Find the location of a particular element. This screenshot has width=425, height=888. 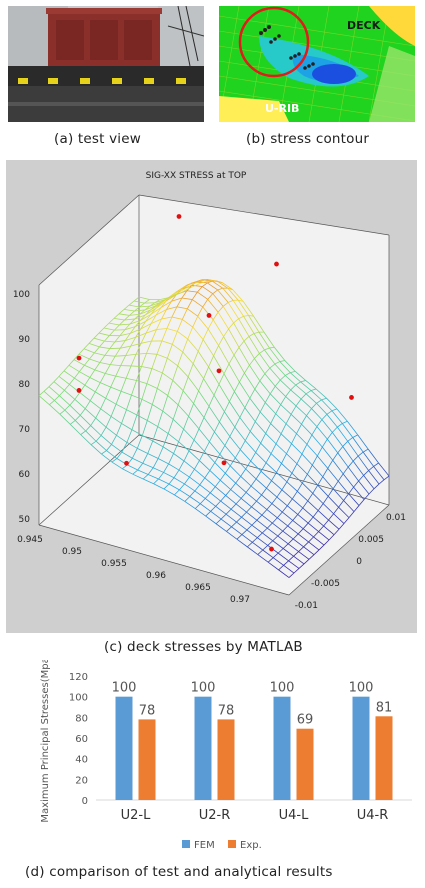

bar-category-label: U4-L is located at coordinates (294, 815).